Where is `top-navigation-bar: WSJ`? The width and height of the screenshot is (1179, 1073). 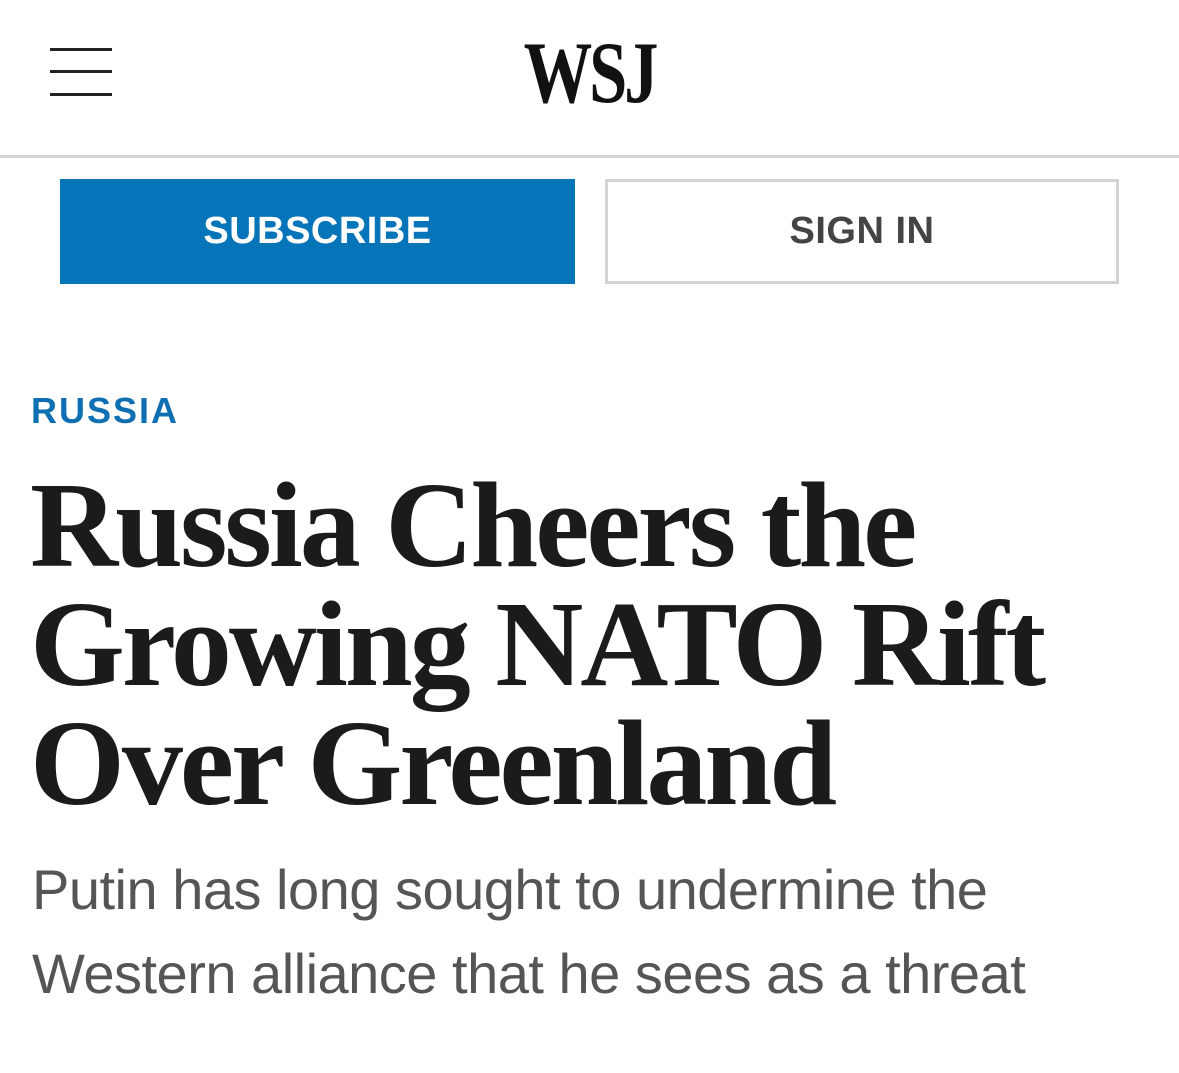 top-navigation-bar: WSJ is located at coordinates (589, 79).